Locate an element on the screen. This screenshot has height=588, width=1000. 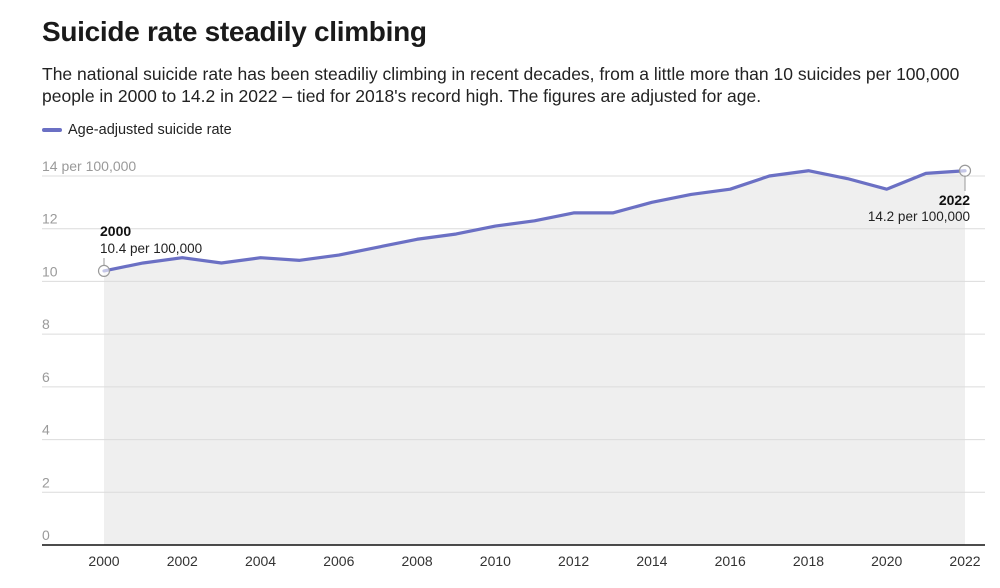
x-tick-label: 2004 is located at coordinates (260, 561).